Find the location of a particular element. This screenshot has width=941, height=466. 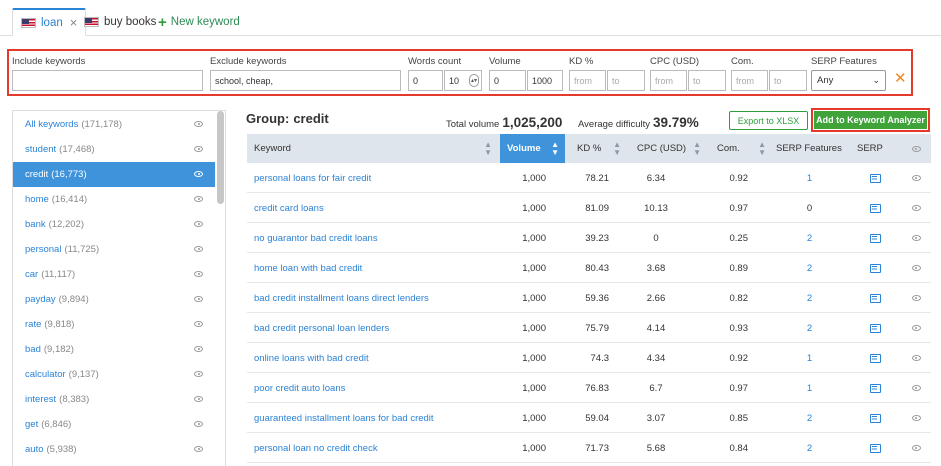

new-keyword-button: + New keyword is located at coordinates (199, 22).